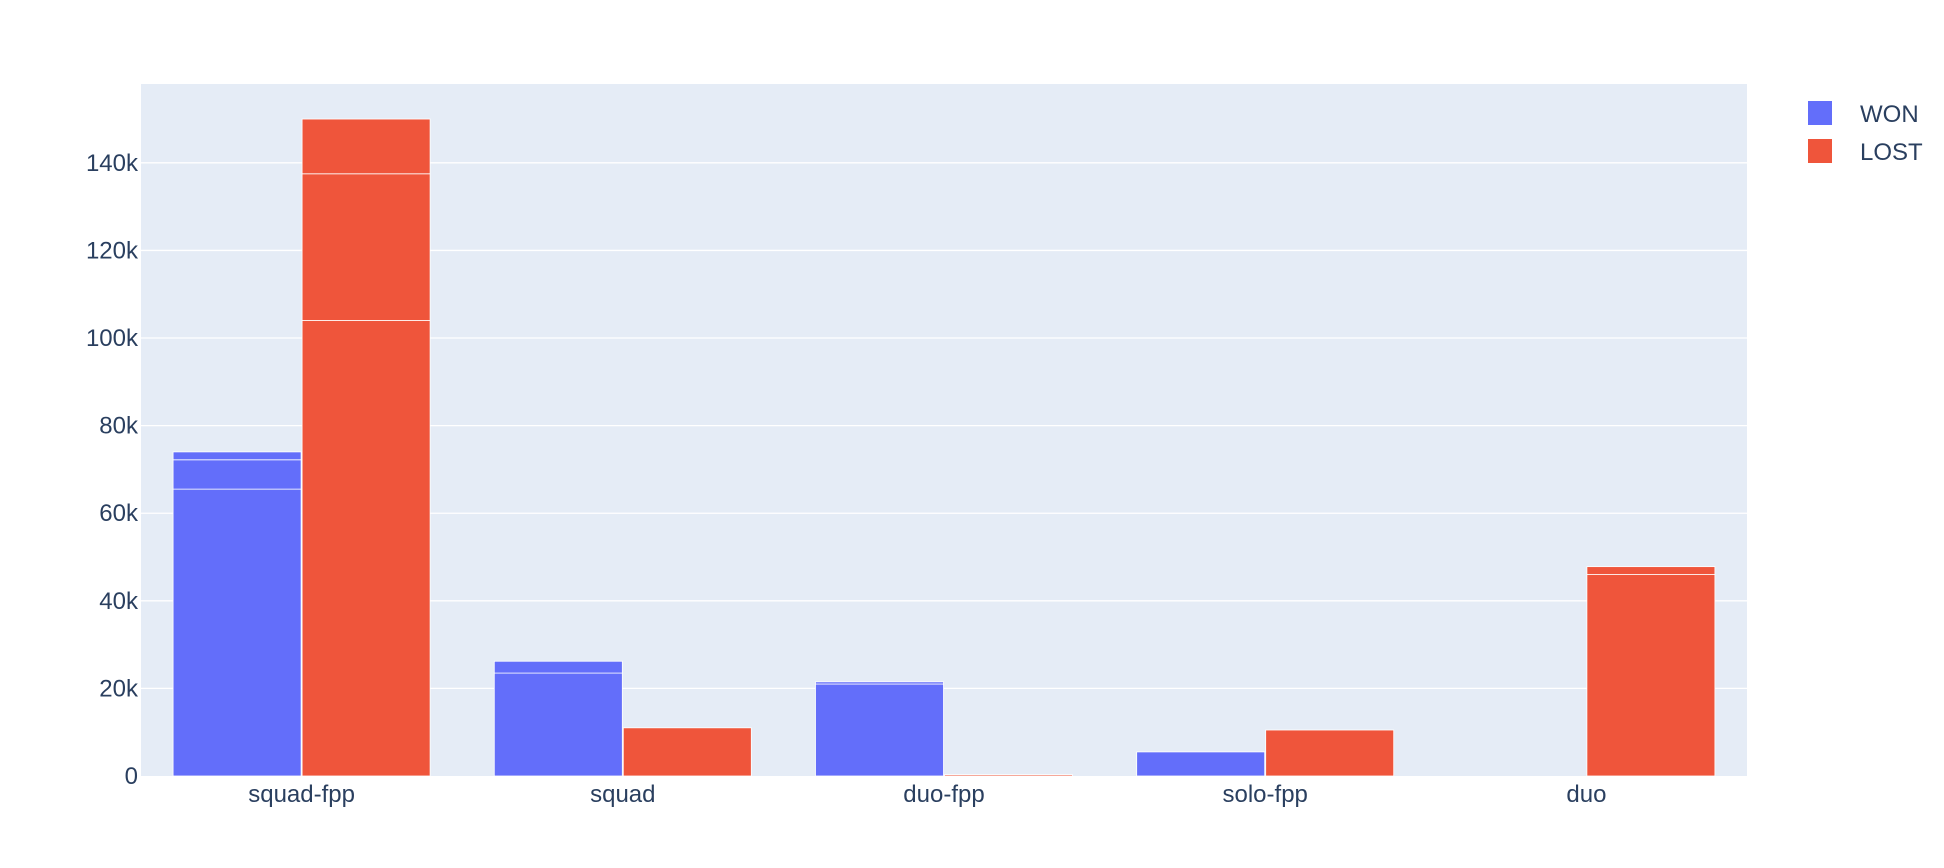 The image size is (1944, 868). Describe the element at coordinates (1201, 764) in the screenshot. I see `bar-won-solo-fpp` at that location.